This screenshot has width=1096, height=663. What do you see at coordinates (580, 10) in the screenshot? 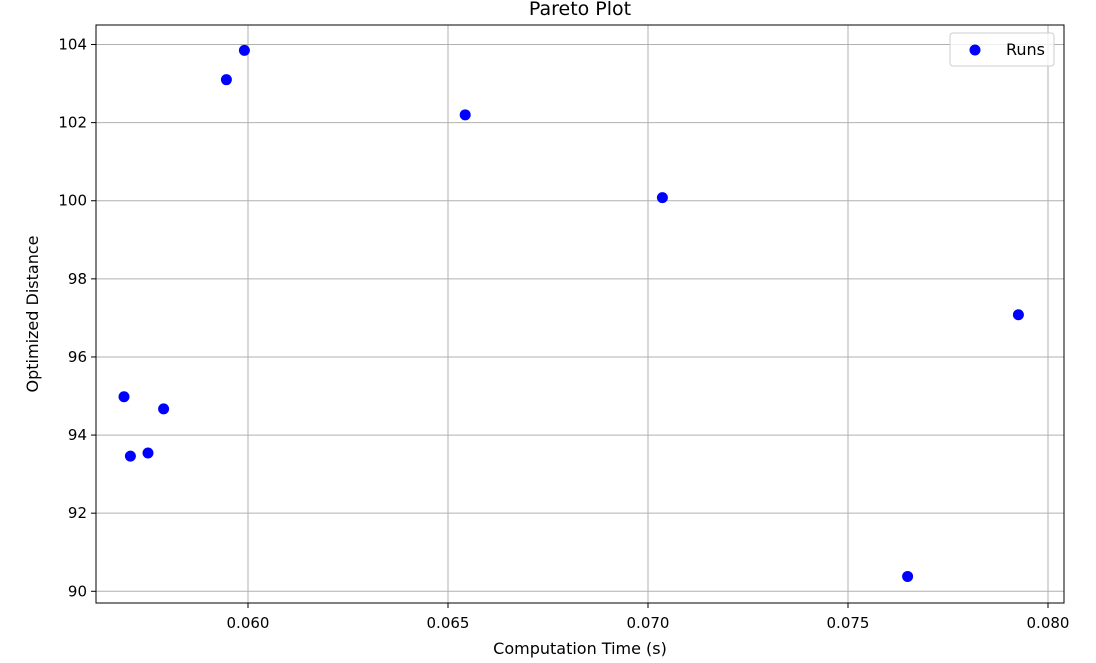
I see `chart-title: Pareto Plot` at bounding box center [580, 10].